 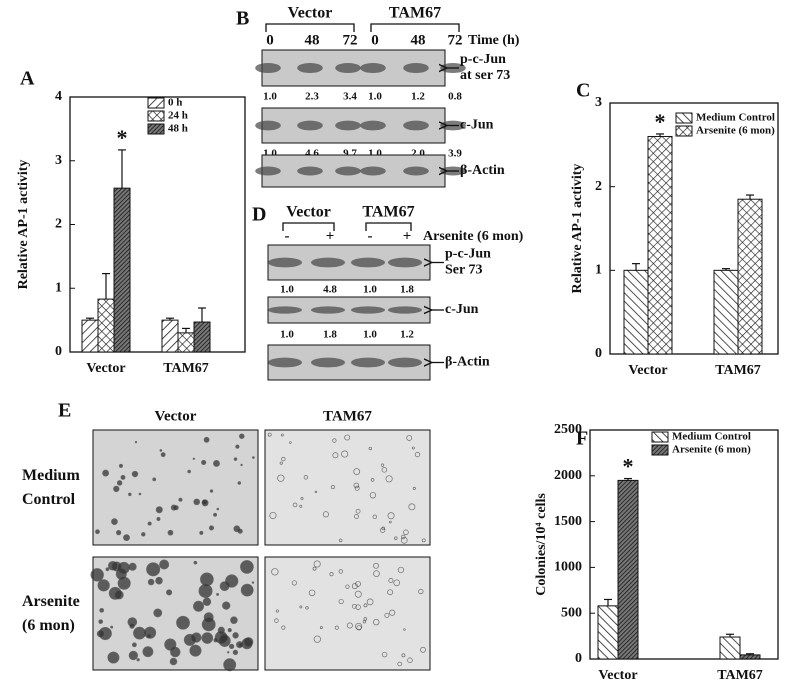 I want to click on x-tick-label: TAM67, so click(x=738, y=370).